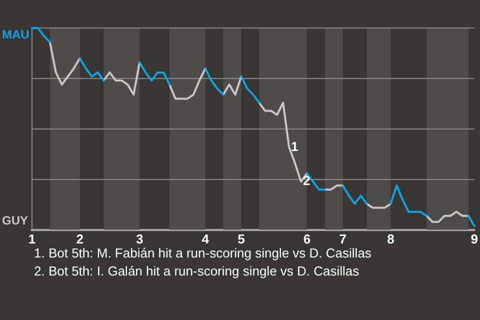 The width and height of the screenshot is (480, 320). I want to click on x-tick-label: 5, so click(241, 238).